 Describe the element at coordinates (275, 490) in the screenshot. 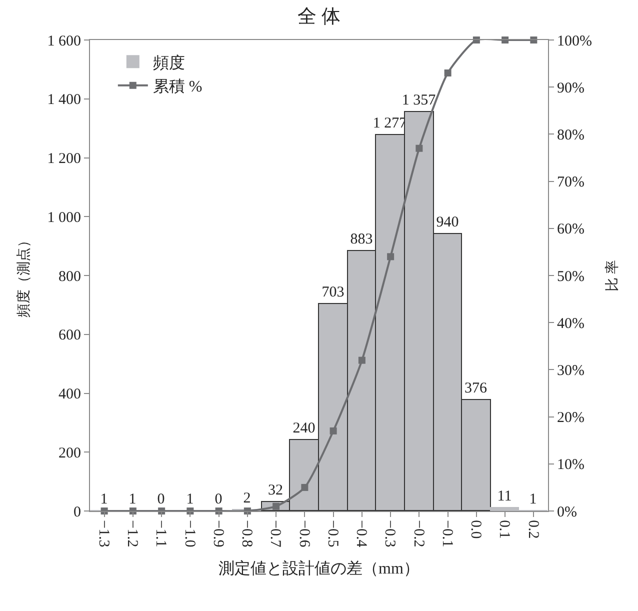

I see `data-label: 32` at that location.